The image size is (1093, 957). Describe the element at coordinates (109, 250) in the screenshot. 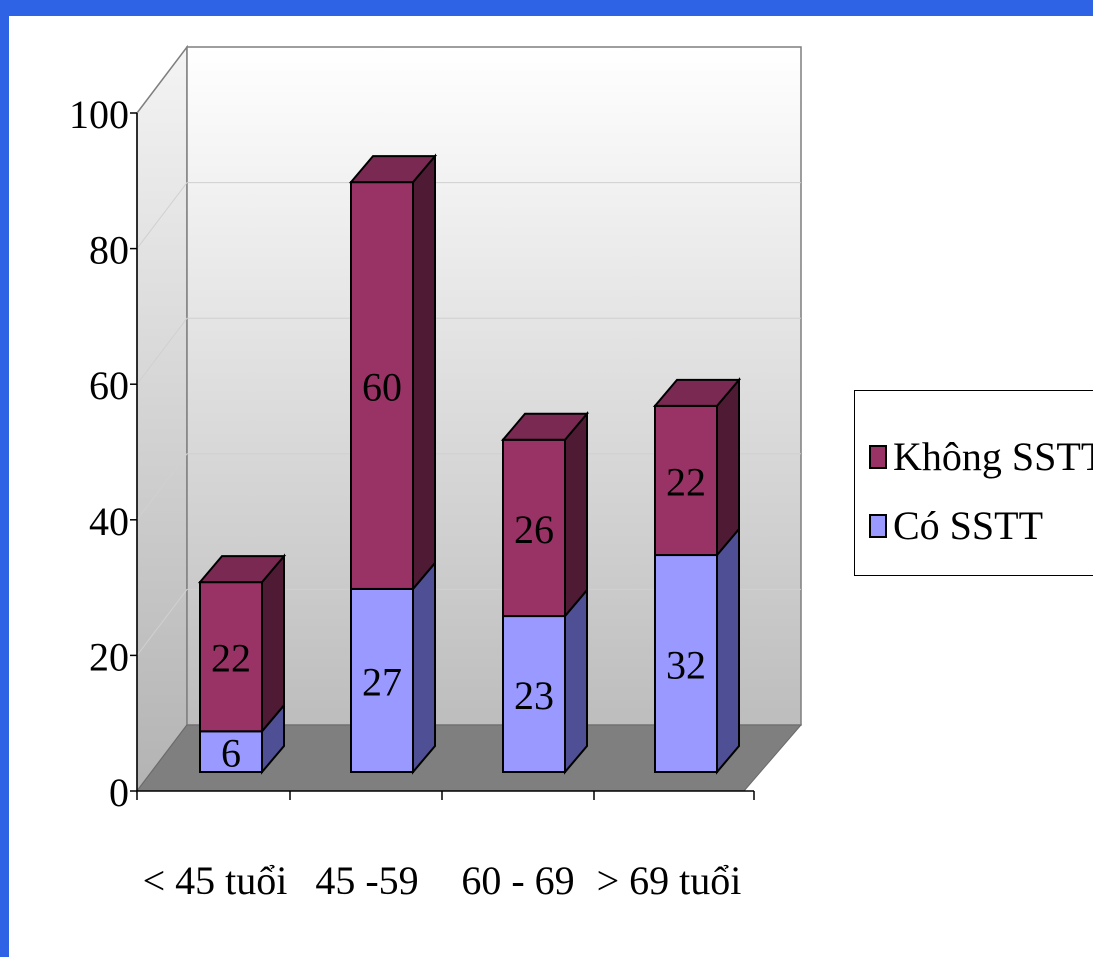

I see `y-tick-label: 80` at that location.